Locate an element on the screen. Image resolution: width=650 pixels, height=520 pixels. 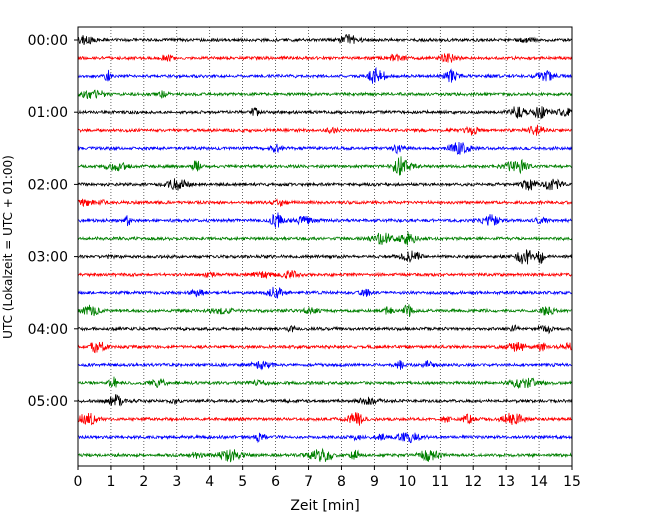
y-tick-label: 00:00 is located at coordinates (48, 41).